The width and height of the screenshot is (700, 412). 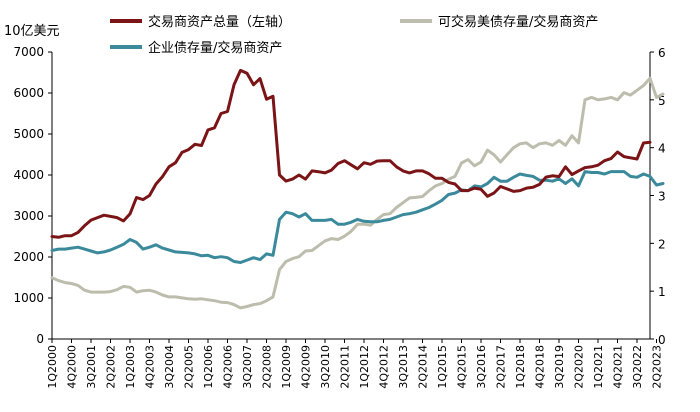 I want to click on y-left-tick-label: 0, so click(x=40, y=339).